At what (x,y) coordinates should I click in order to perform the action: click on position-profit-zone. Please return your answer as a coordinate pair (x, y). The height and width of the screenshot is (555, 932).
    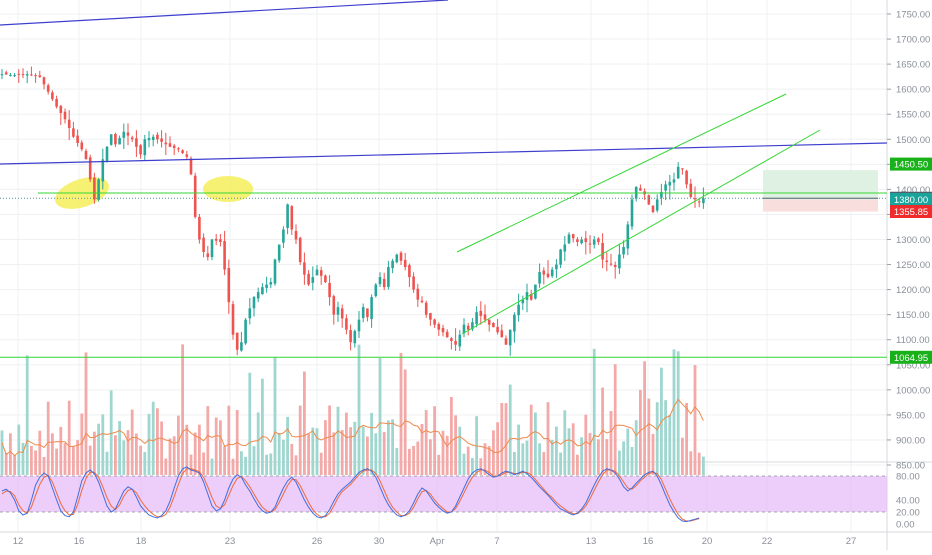
    Looking at the image, I should click on (820, 185).